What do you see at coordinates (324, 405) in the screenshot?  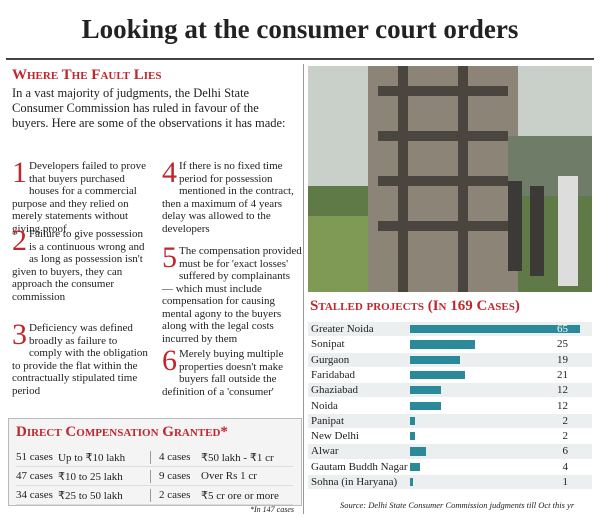 I see `row-name: Noida` at bounding box center [324, 405].